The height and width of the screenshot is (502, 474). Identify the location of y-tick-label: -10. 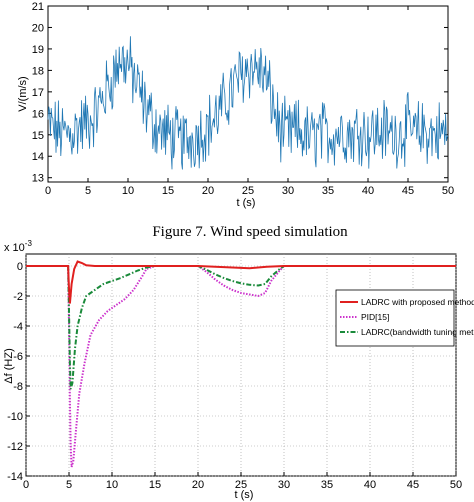
(15, 417).